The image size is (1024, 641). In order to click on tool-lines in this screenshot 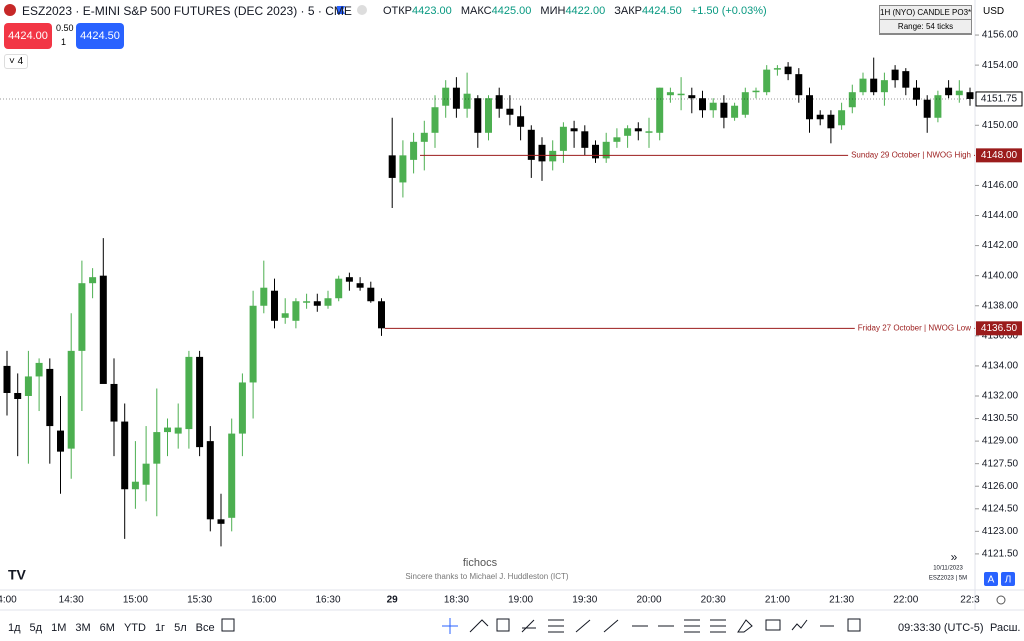, I will do `click(556, 626)`.